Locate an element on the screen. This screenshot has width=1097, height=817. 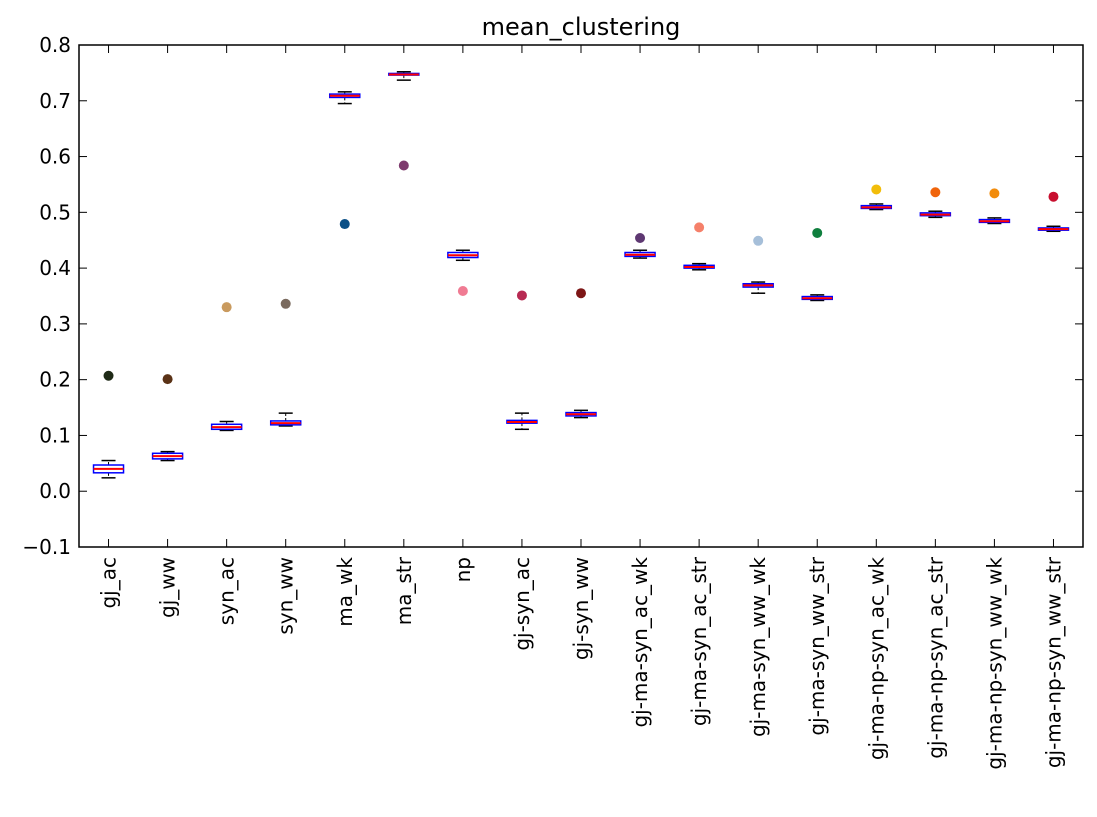
y-tick-label: 0.0 is located at coordinates (55, 491).